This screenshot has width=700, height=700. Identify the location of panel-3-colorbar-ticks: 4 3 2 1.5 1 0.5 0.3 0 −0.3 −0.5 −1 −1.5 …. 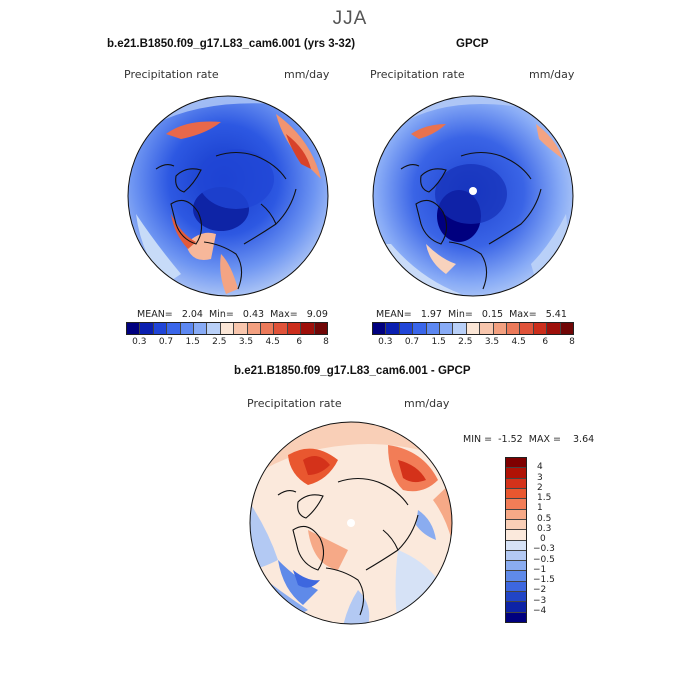
(550, 539).